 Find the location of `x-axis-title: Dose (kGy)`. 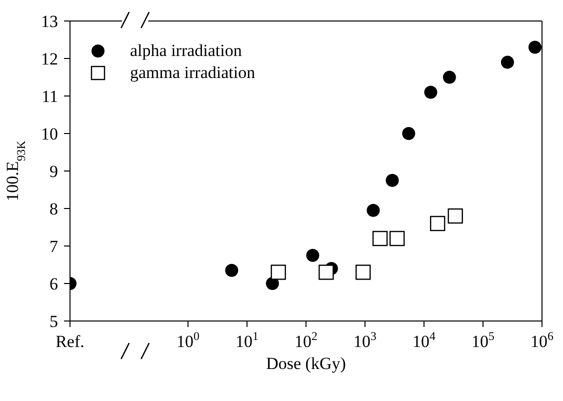

x-axis-title: Dose (kGy) is located at coordinates (306, 363).